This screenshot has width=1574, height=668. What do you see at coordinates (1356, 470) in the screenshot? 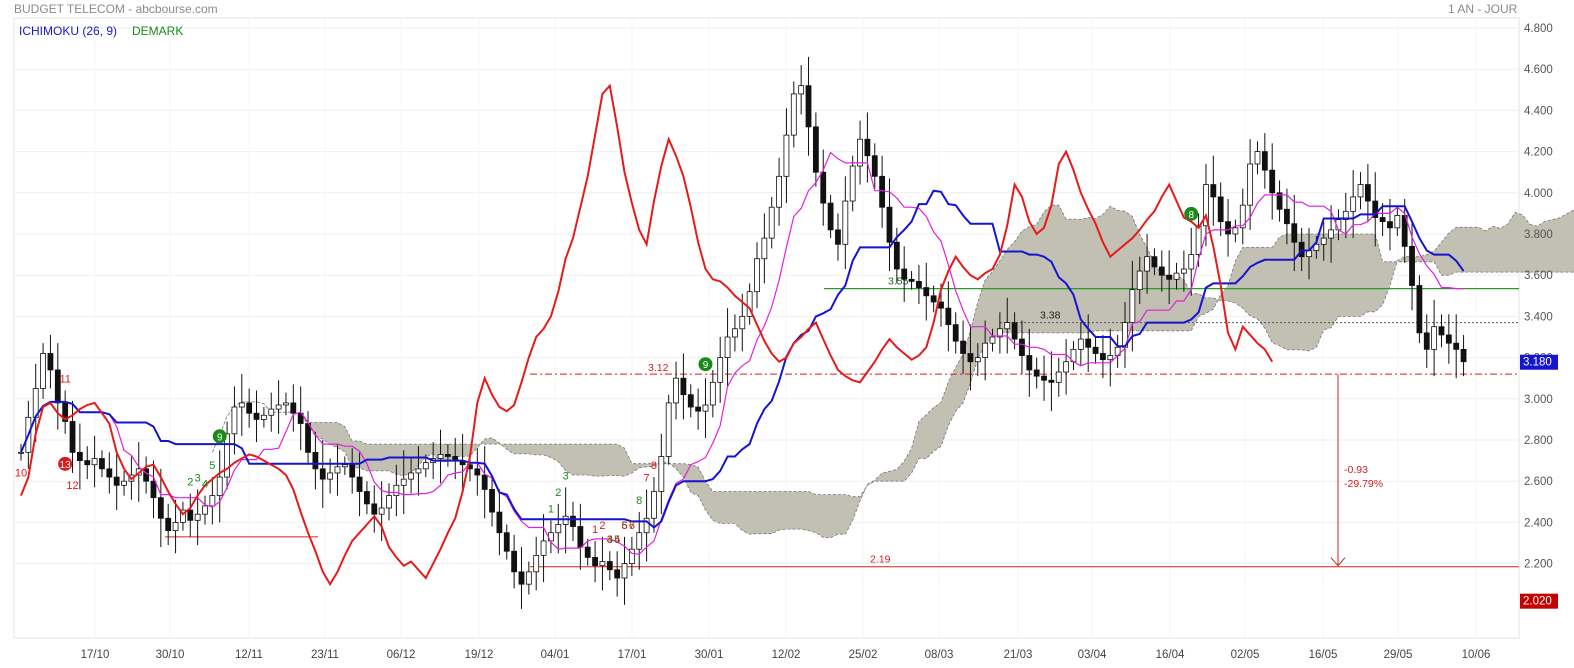
I see `change-abs-label: -0.93` at bounding box center [1356, 470].